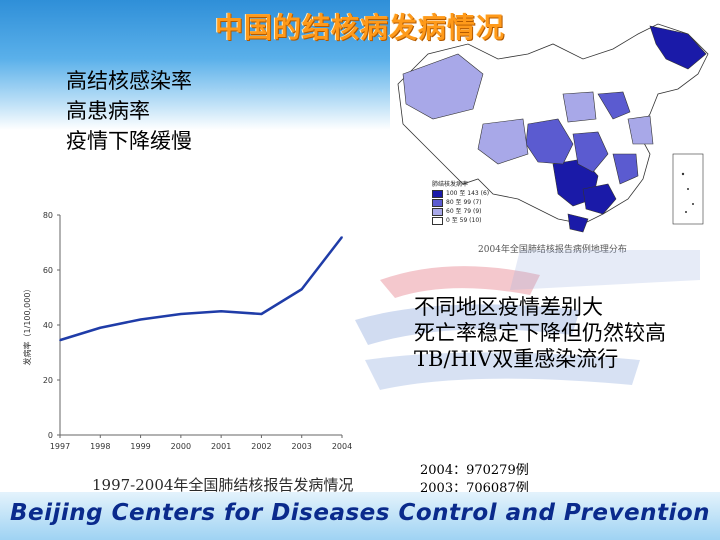 The height and width of the screenshot is (540, 720). I want to click on y-tick-label: 40, so click(48, 325).